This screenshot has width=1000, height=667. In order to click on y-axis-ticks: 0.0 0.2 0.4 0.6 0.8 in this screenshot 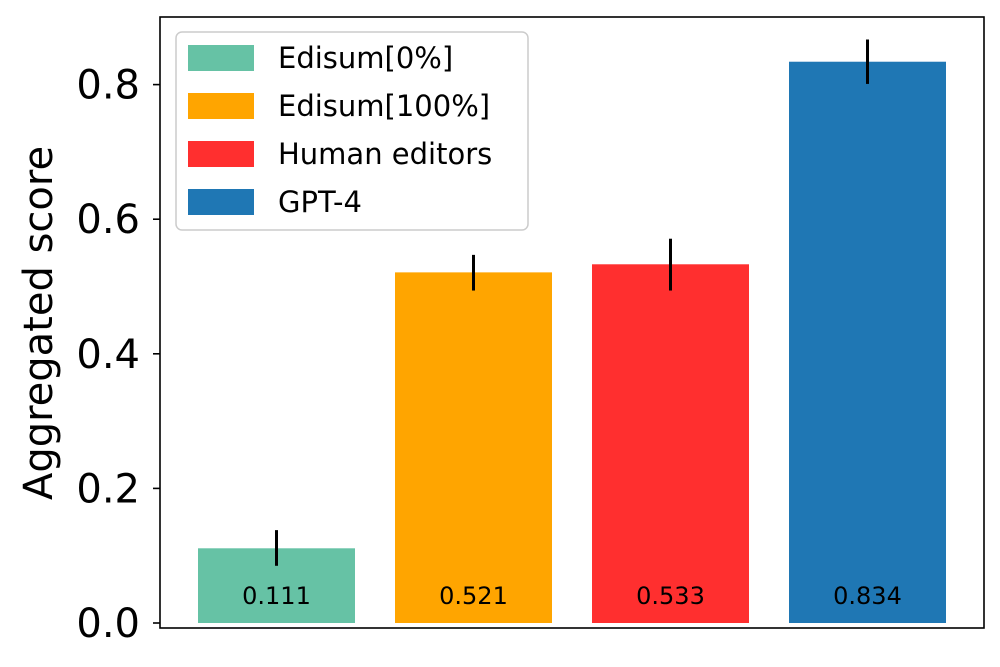, I will do `click(118, 355)`.